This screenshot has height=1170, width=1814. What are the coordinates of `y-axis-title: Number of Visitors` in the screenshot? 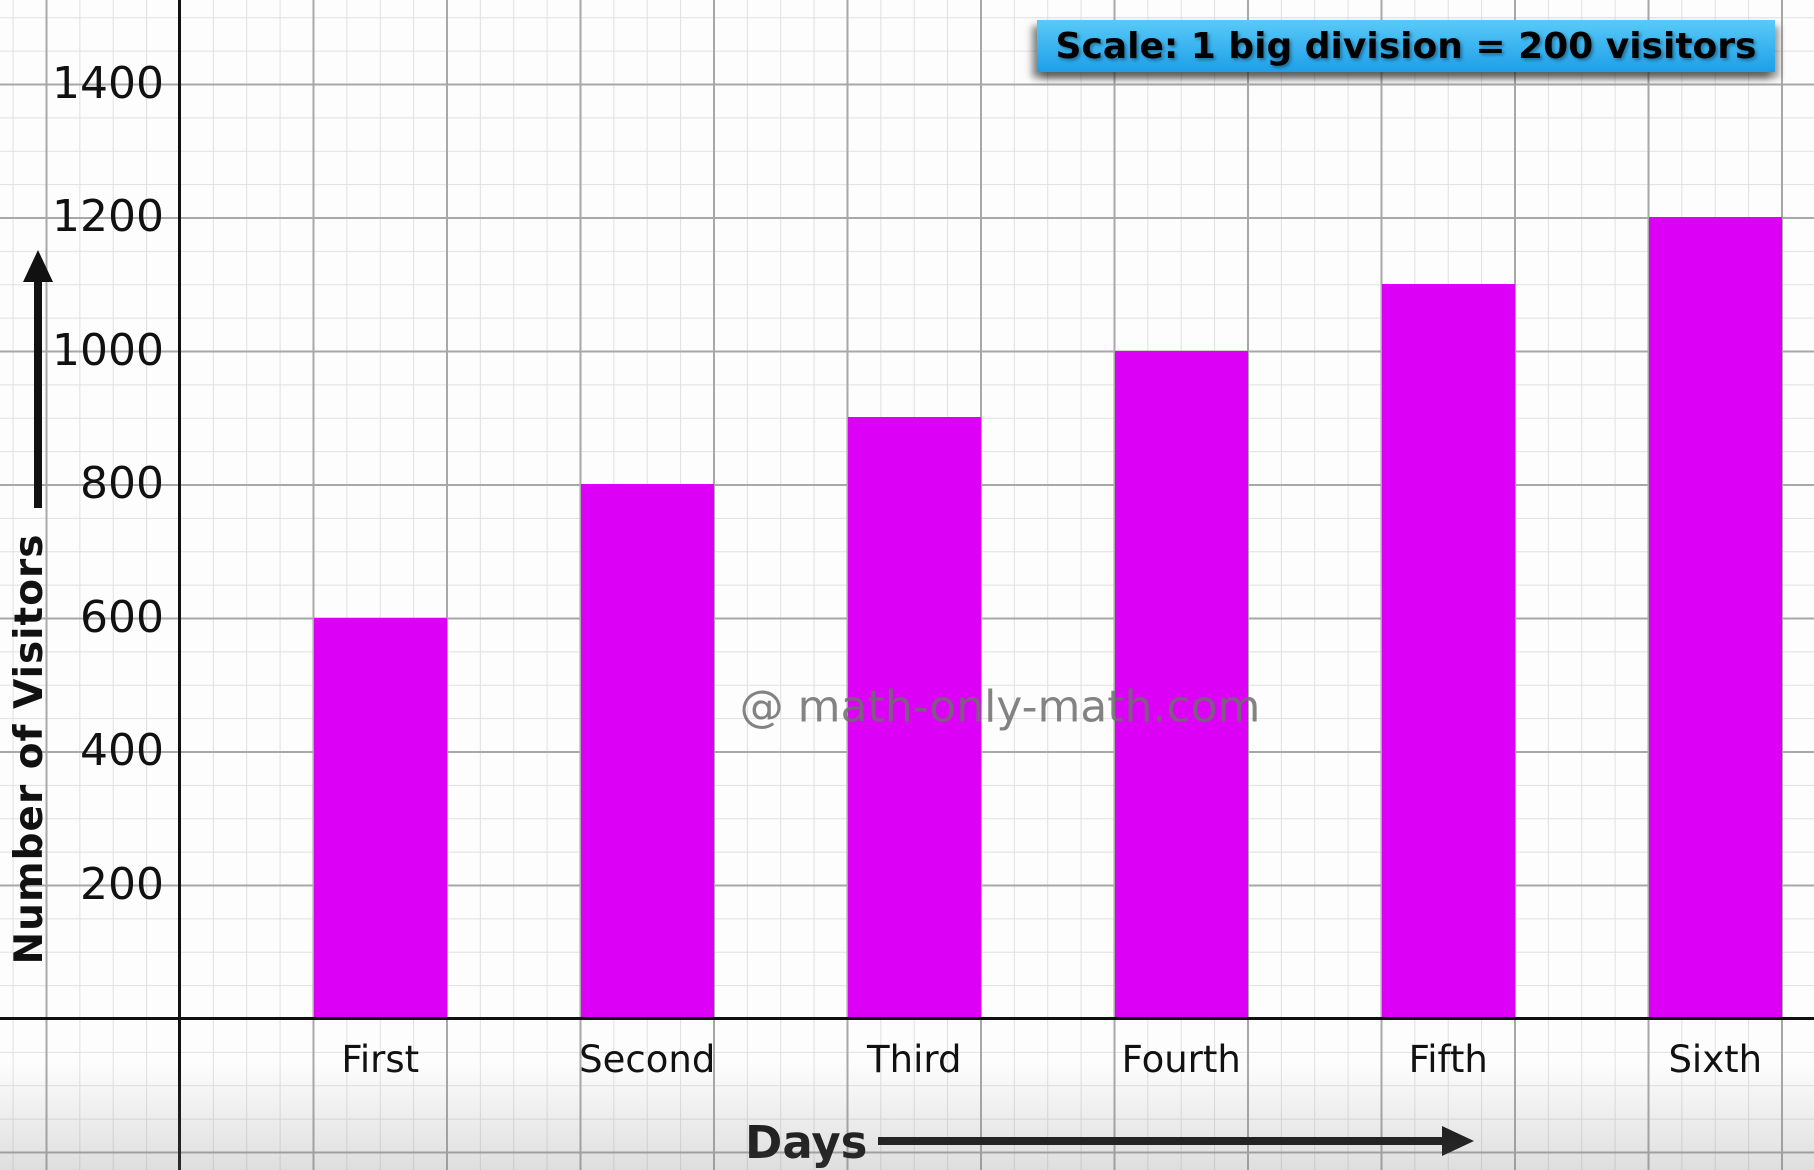 It's located at (29, 749).